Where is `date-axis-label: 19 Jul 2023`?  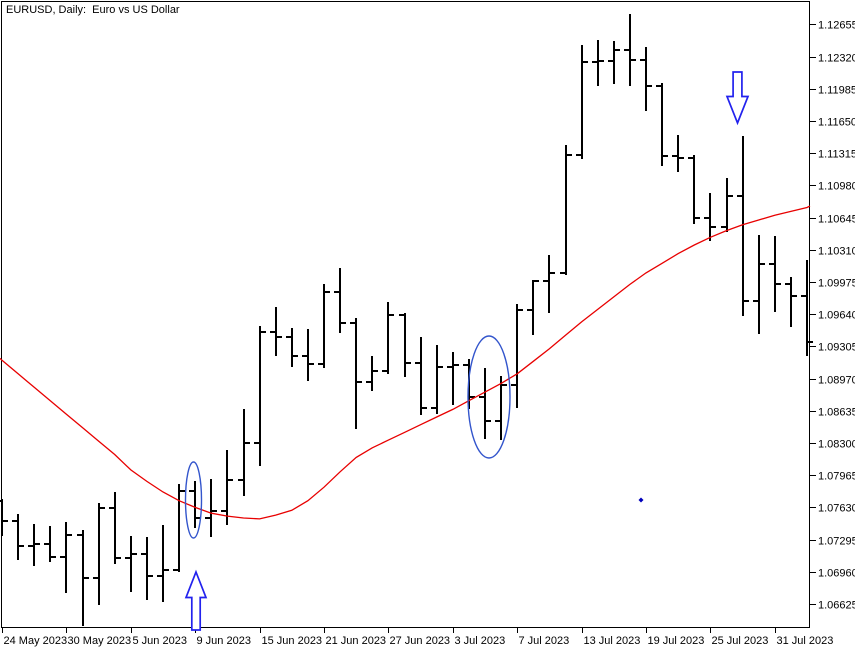 date-axis-label: 19 Jul 2023 is located at coordinates (676, 641).